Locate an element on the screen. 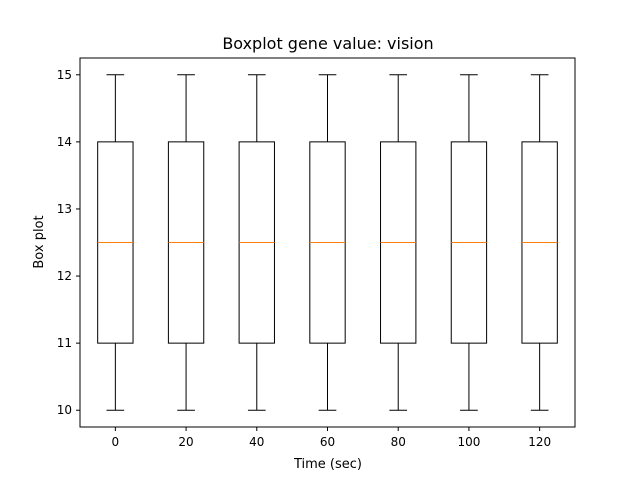 This screenshot has width=640, height=480. y-tick-label: 15 is located at coordinates (64, 75).